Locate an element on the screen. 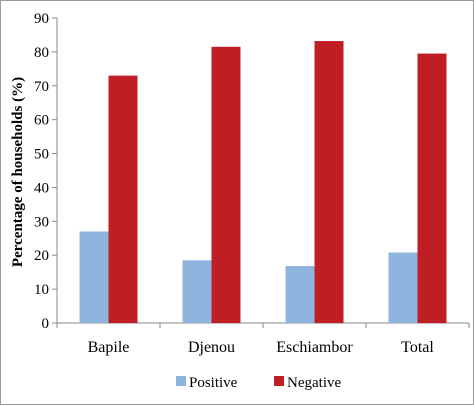  y-axis-label: Percentage of households (%) is located at coordinates (18, 172).